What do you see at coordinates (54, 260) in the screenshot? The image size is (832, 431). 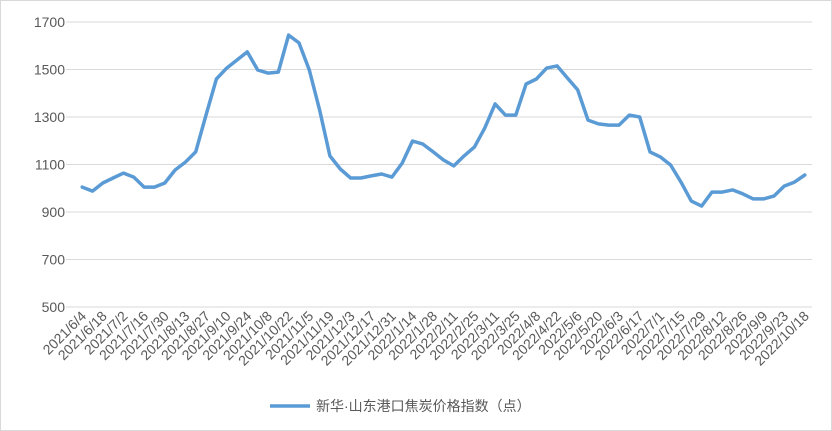 I see `y-tick-label: 700` at bounding box center [54, 260].